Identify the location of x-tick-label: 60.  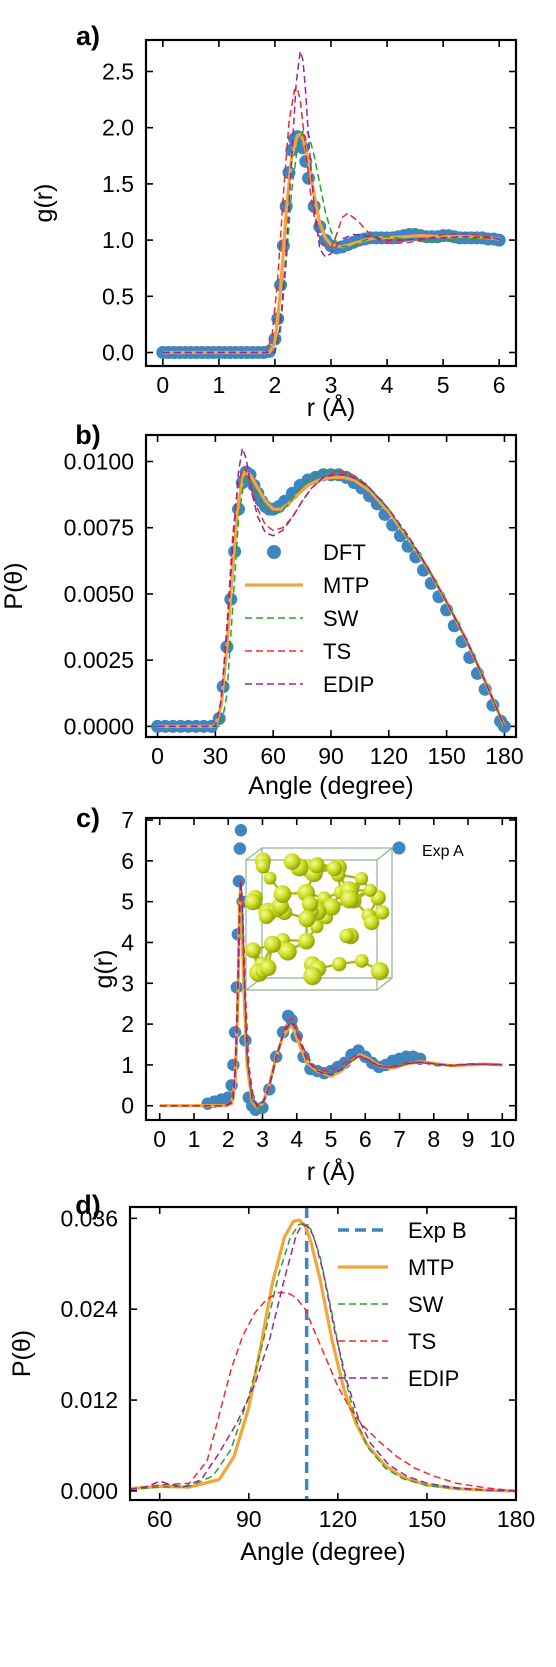
(273, 756).